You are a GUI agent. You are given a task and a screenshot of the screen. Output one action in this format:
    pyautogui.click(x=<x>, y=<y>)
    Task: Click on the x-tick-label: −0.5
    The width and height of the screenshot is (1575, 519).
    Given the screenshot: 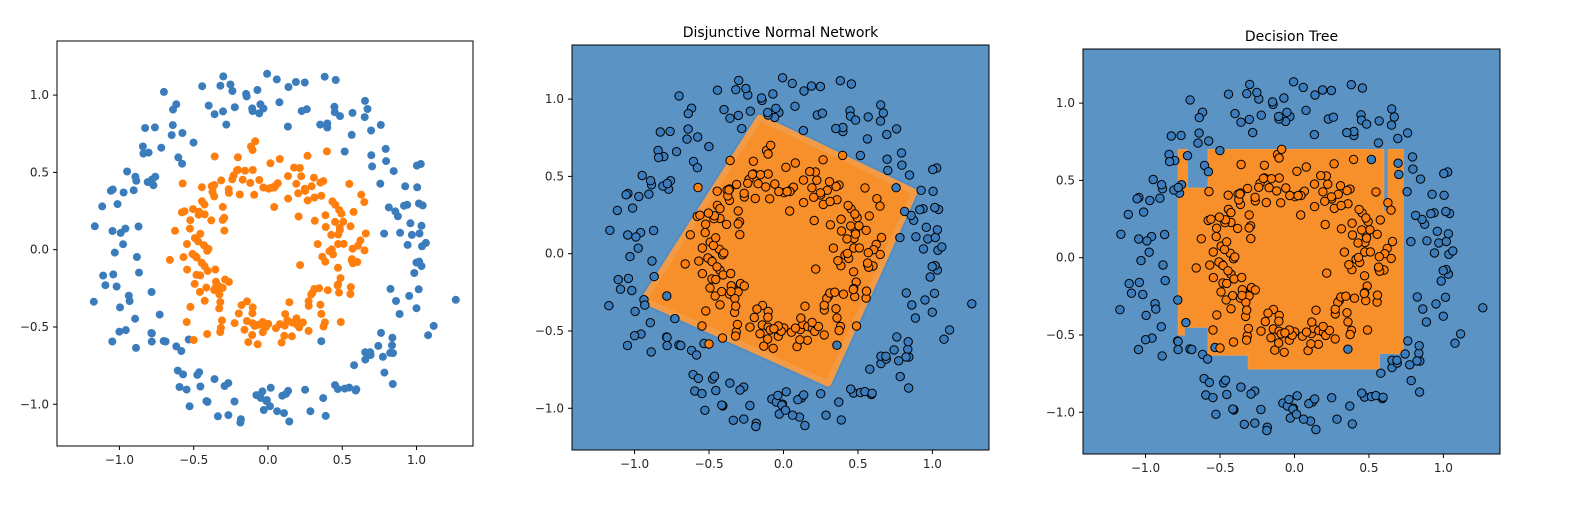 What is the action you would take?
    pyautogui.click(x=193, y=460)
    